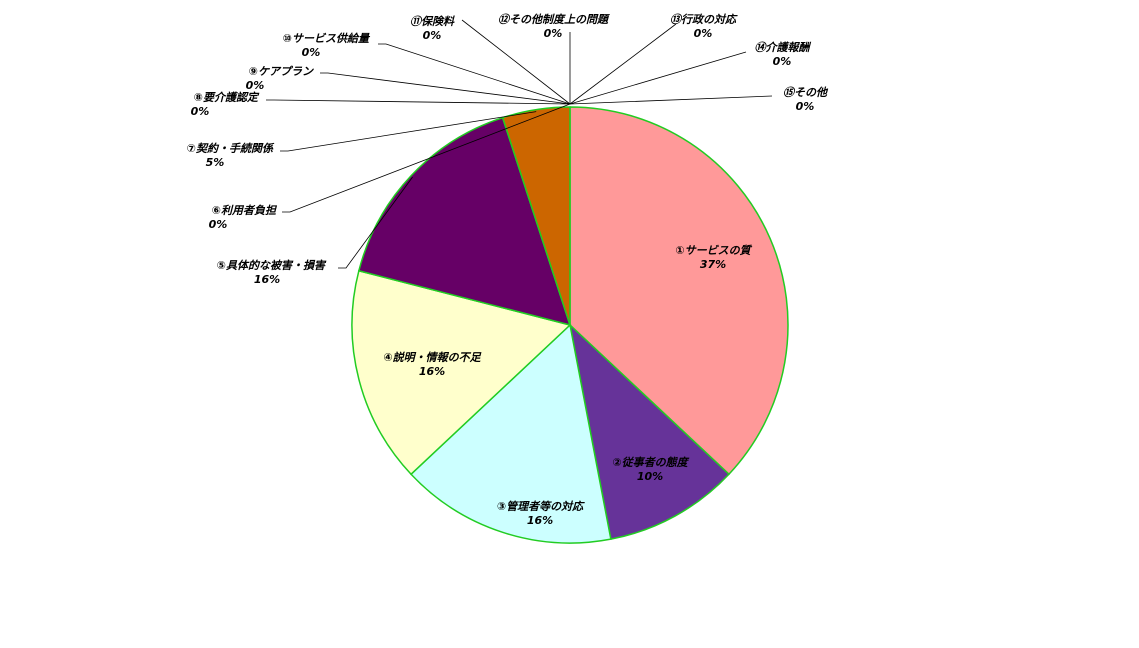 The image size is (1139, 648). Describe the element at coordinates (311, 52) in the screenshot. I see `data-label-pct-10: 0%` at that location.